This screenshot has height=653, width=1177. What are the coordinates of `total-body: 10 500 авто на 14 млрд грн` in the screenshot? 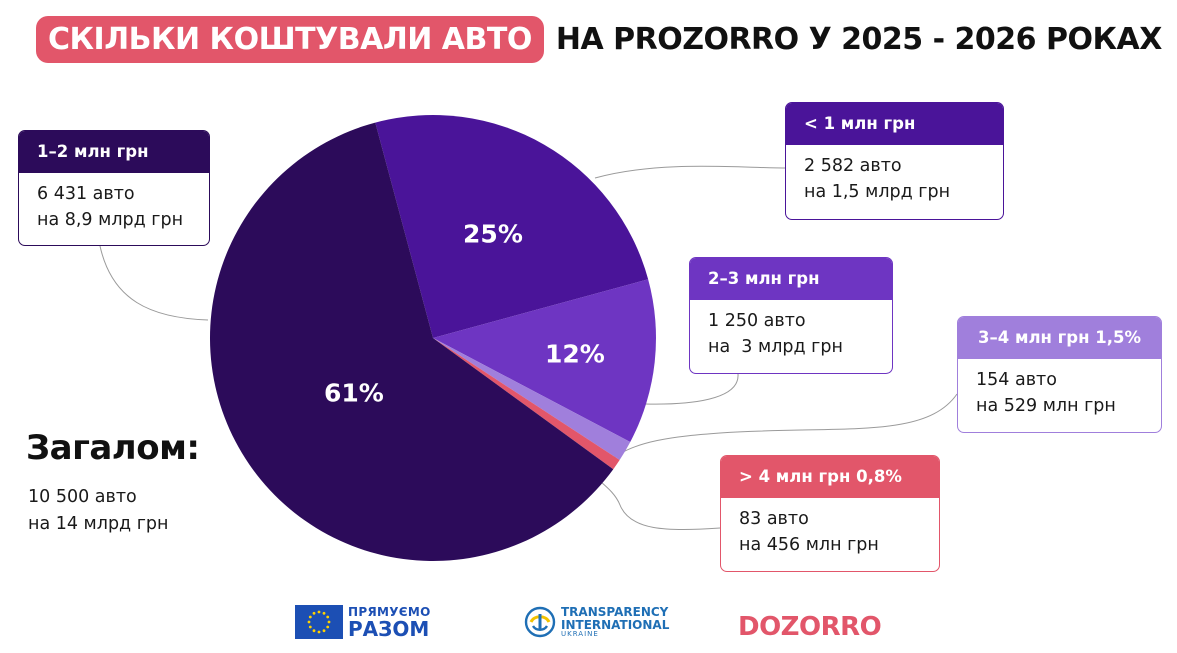 It's located at (98, 511).